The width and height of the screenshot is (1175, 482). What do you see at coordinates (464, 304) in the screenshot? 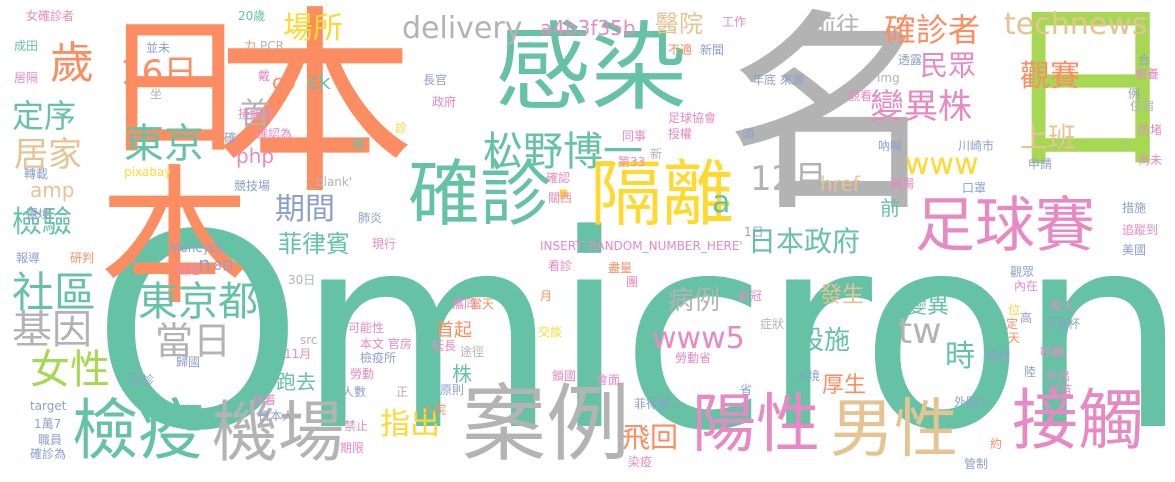
I see `word-small: 攜同` at bounding box center [464, 304].